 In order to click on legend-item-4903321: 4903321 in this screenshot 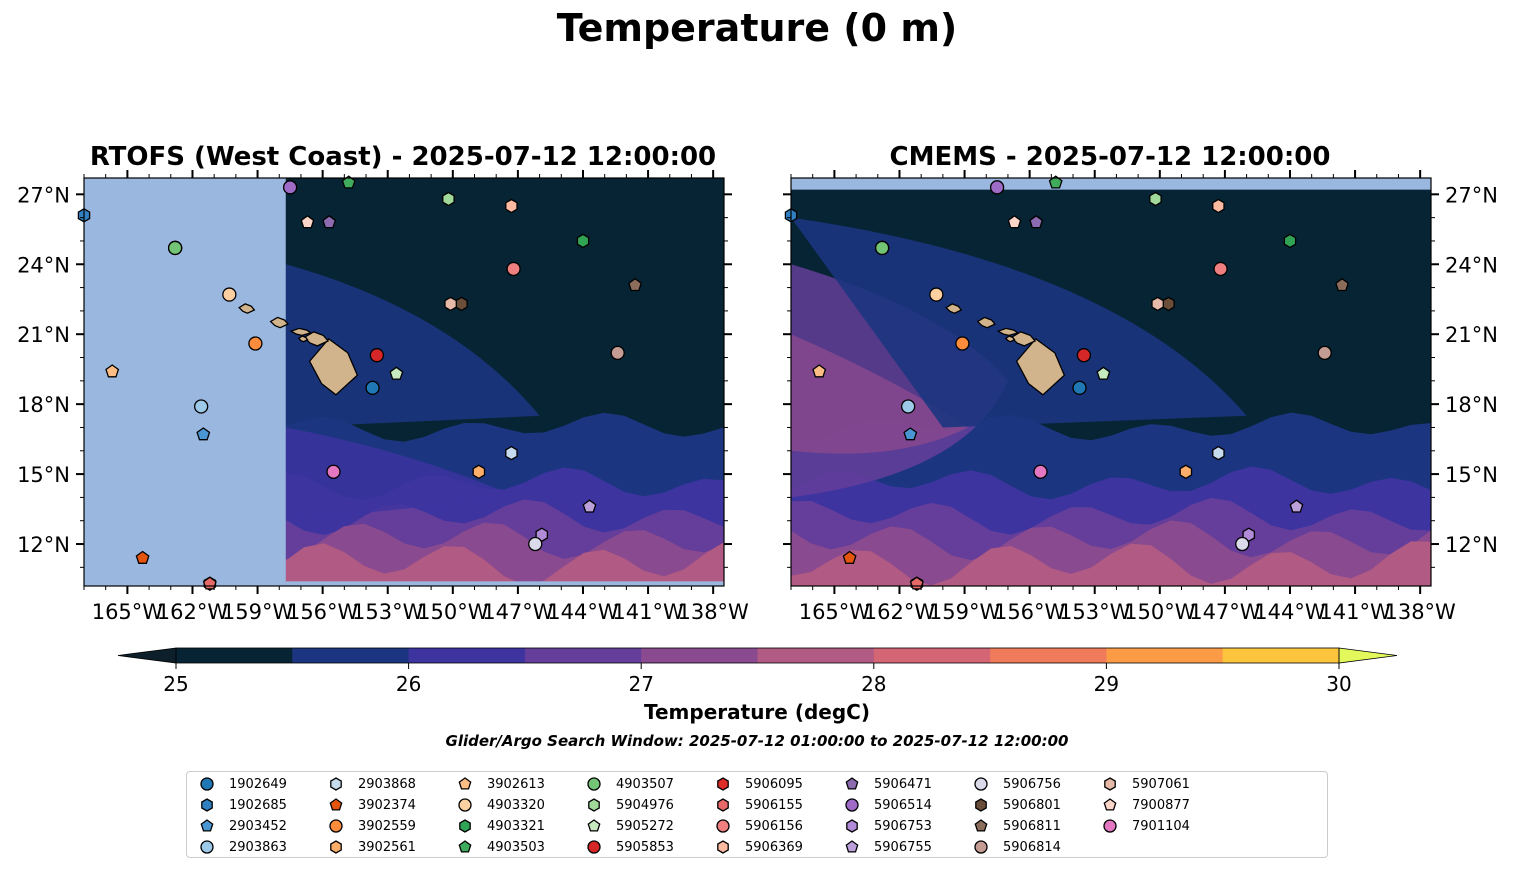, I will do `click(501, 826)`.